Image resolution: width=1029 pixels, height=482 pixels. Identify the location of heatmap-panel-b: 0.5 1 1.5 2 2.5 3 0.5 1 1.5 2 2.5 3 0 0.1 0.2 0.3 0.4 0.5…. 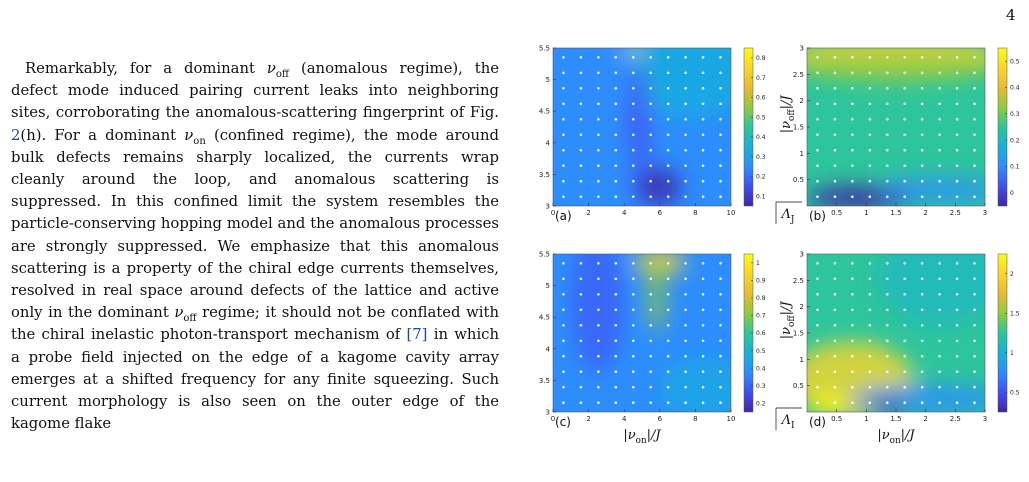
(895, 144).